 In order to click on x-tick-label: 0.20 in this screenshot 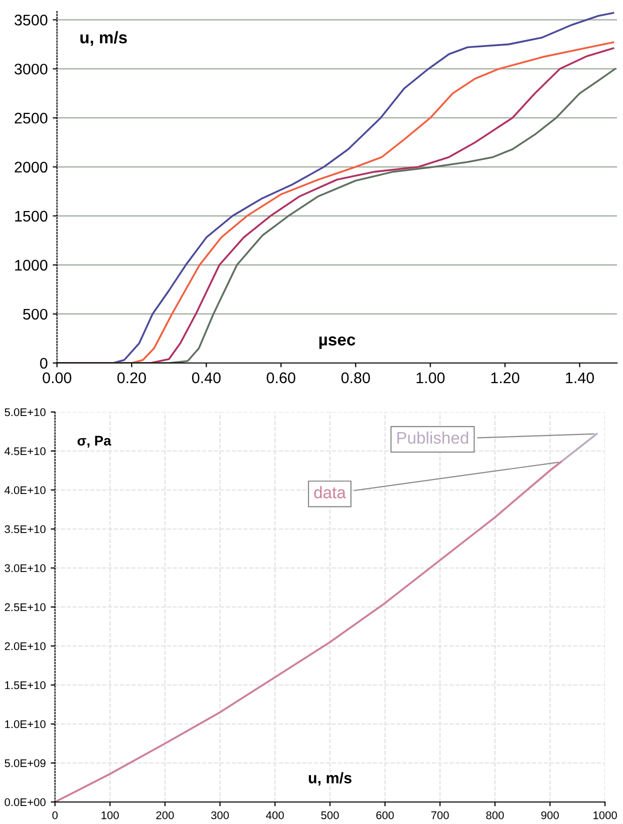, I will do `click(131, 378)`.